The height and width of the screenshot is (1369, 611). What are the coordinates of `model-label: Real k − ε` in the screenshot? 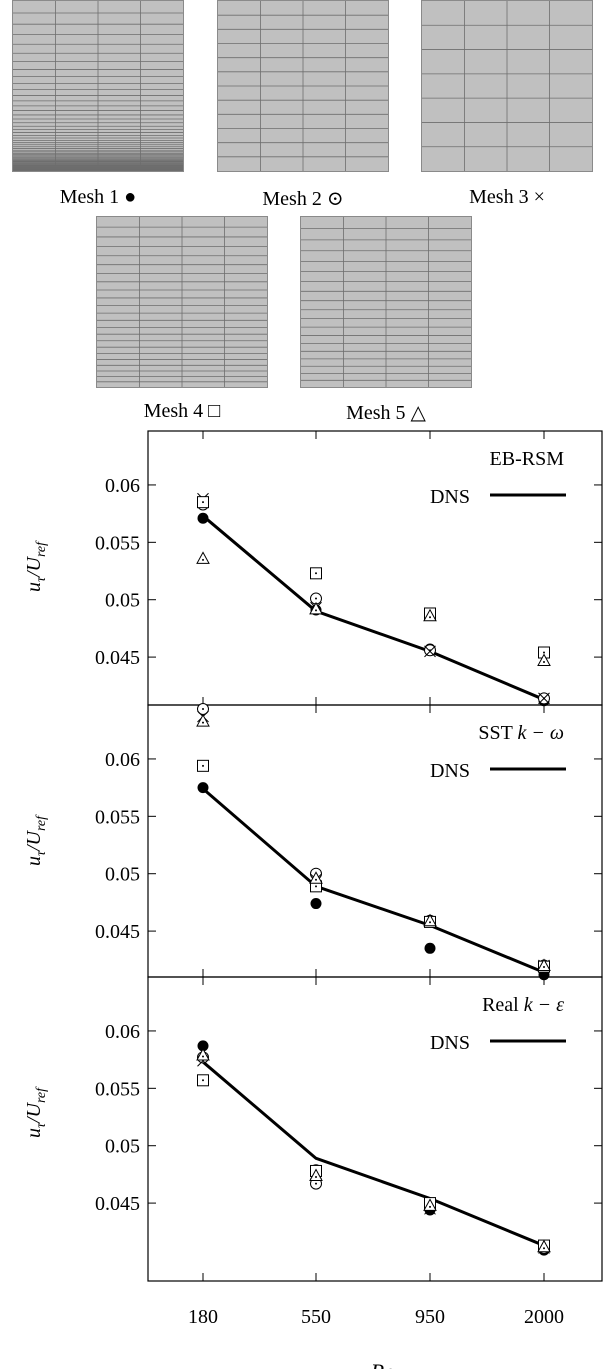 It's located at (523, 1005).